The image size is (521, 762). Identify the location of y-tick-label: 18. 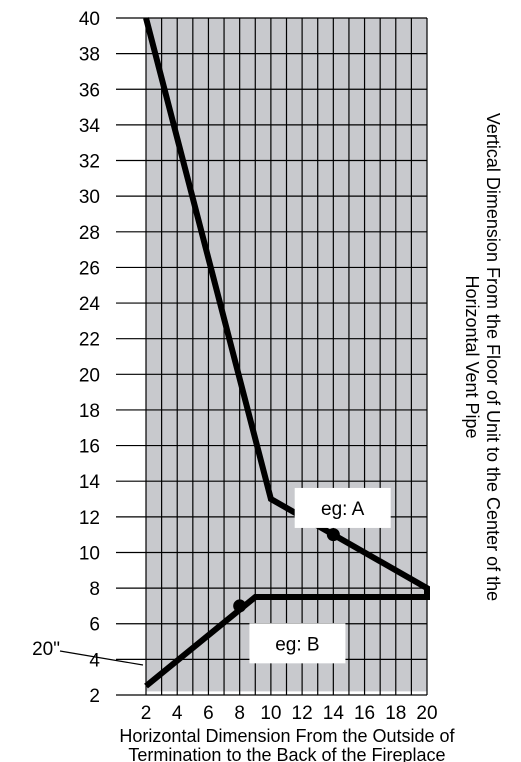
(89, 411).